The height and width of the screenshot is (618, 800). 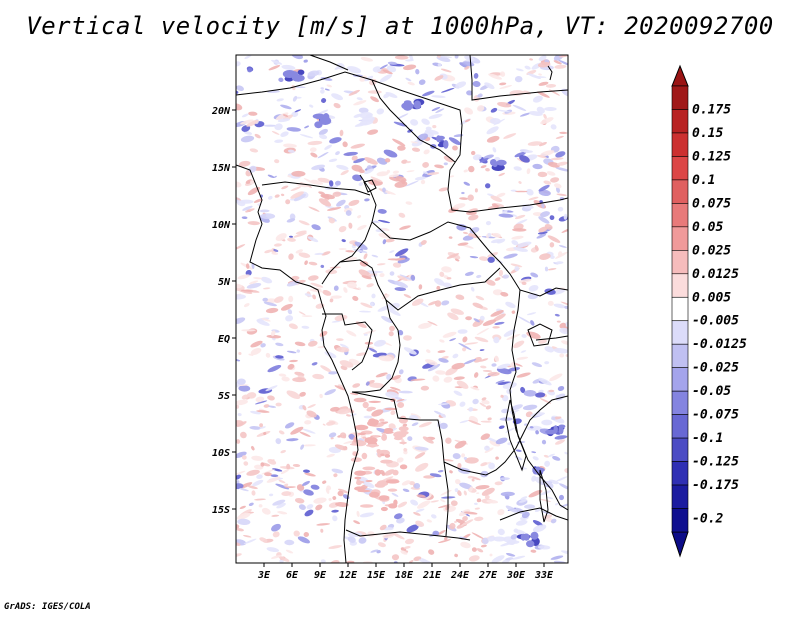 What do you see at coordinates (533, 514) in the screenshot?
I see `border-mozambique` at bounding box center [533, 514].